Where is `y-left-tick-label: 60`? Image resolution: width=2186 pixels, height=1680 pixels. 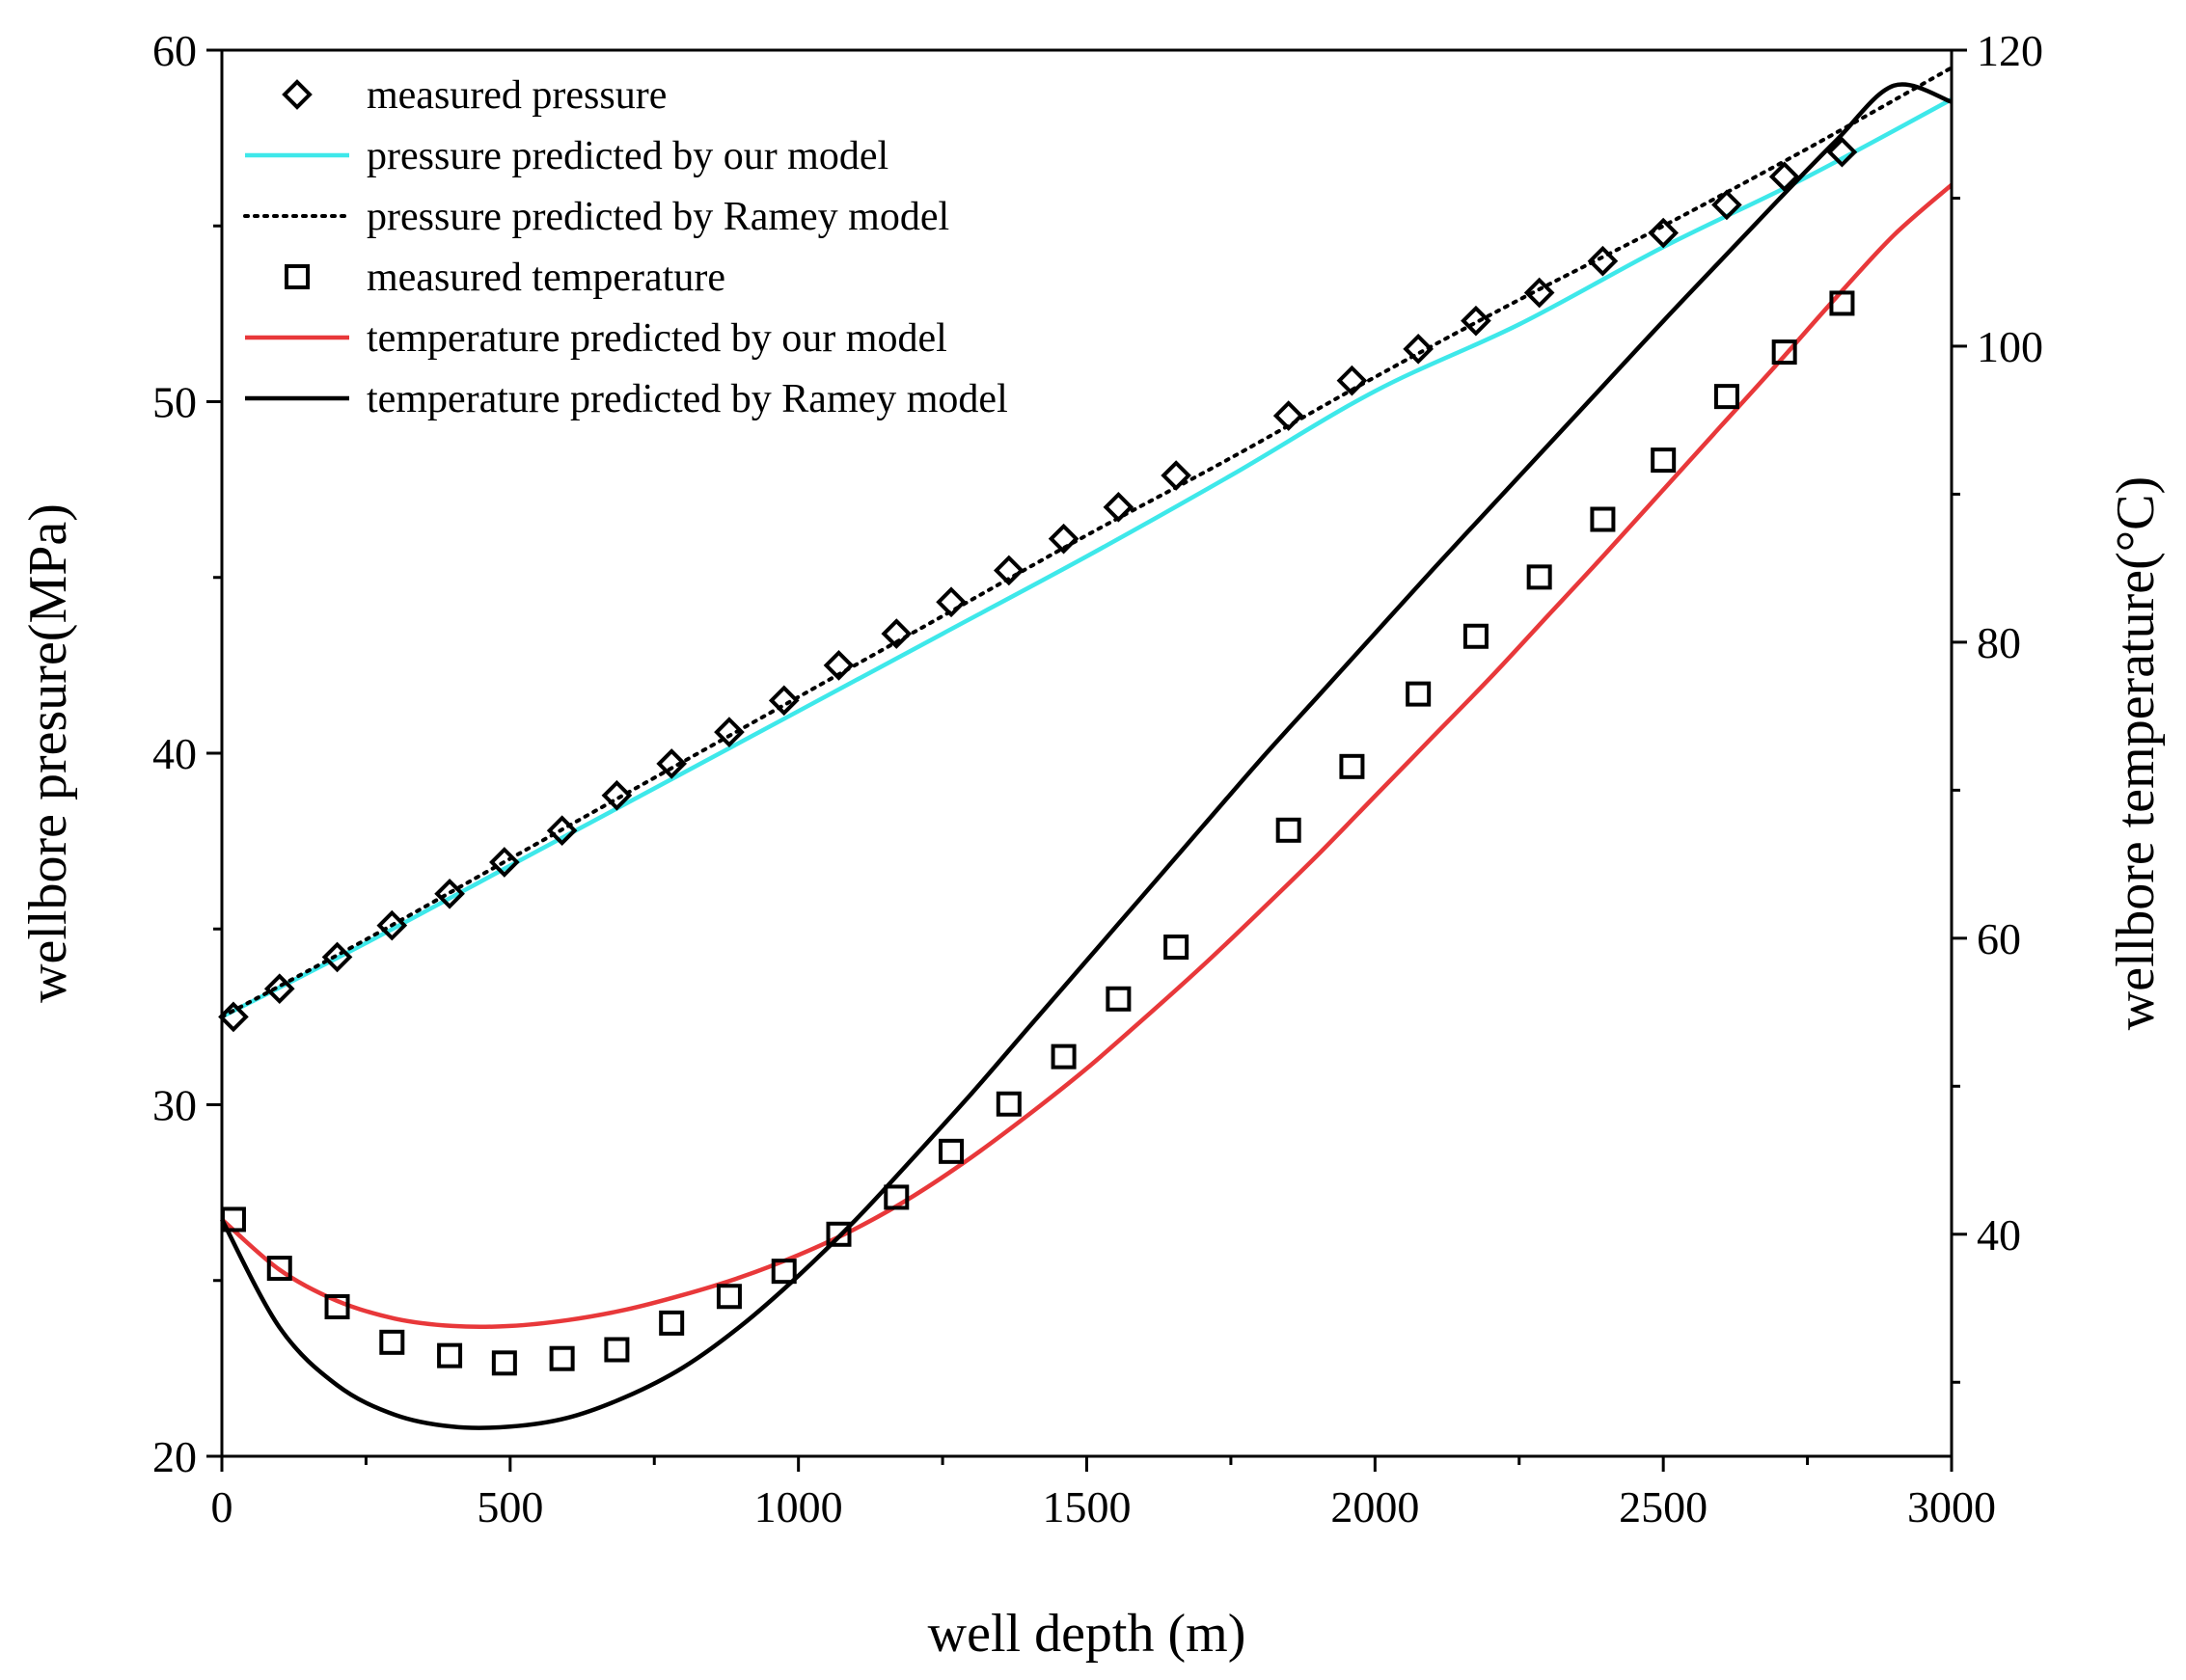 y-left-tick-label: 60 is located at coordinates (174, 50).